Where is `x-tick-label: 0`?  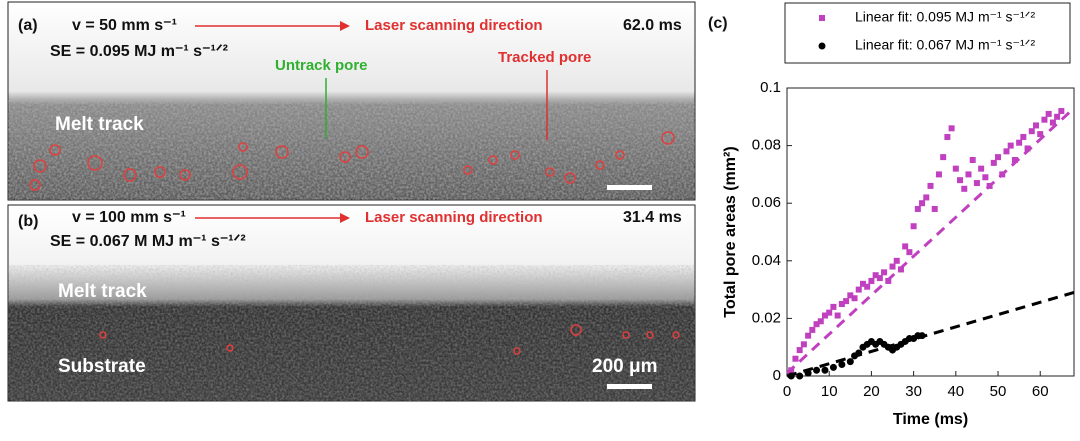 x-tick-label: 0 is located at coordinates (787, 391).